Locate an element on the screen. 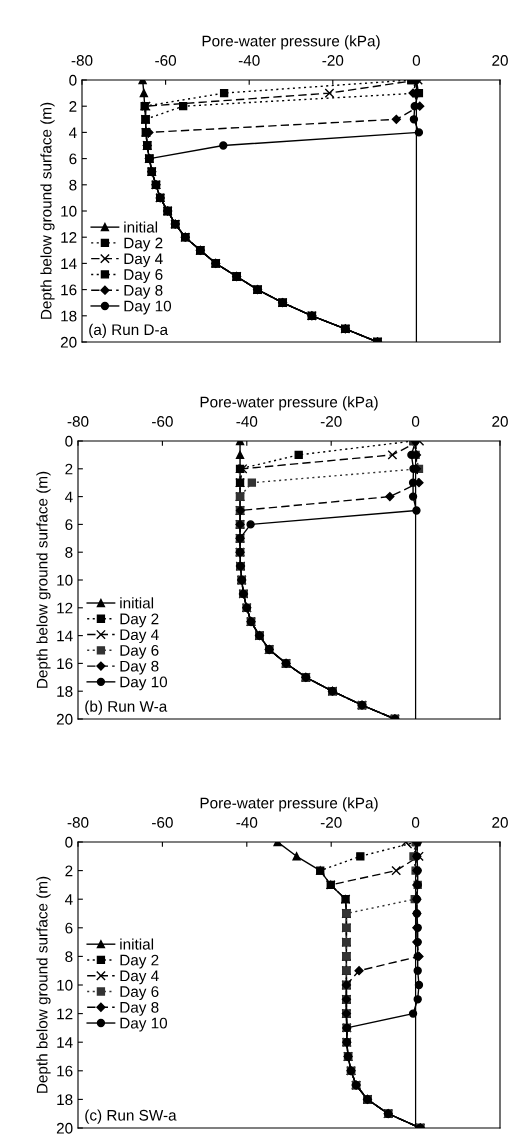 This screenshot has width=523, height=1140. annotation: (a) Run D-a is located at coordinates (129, 331).